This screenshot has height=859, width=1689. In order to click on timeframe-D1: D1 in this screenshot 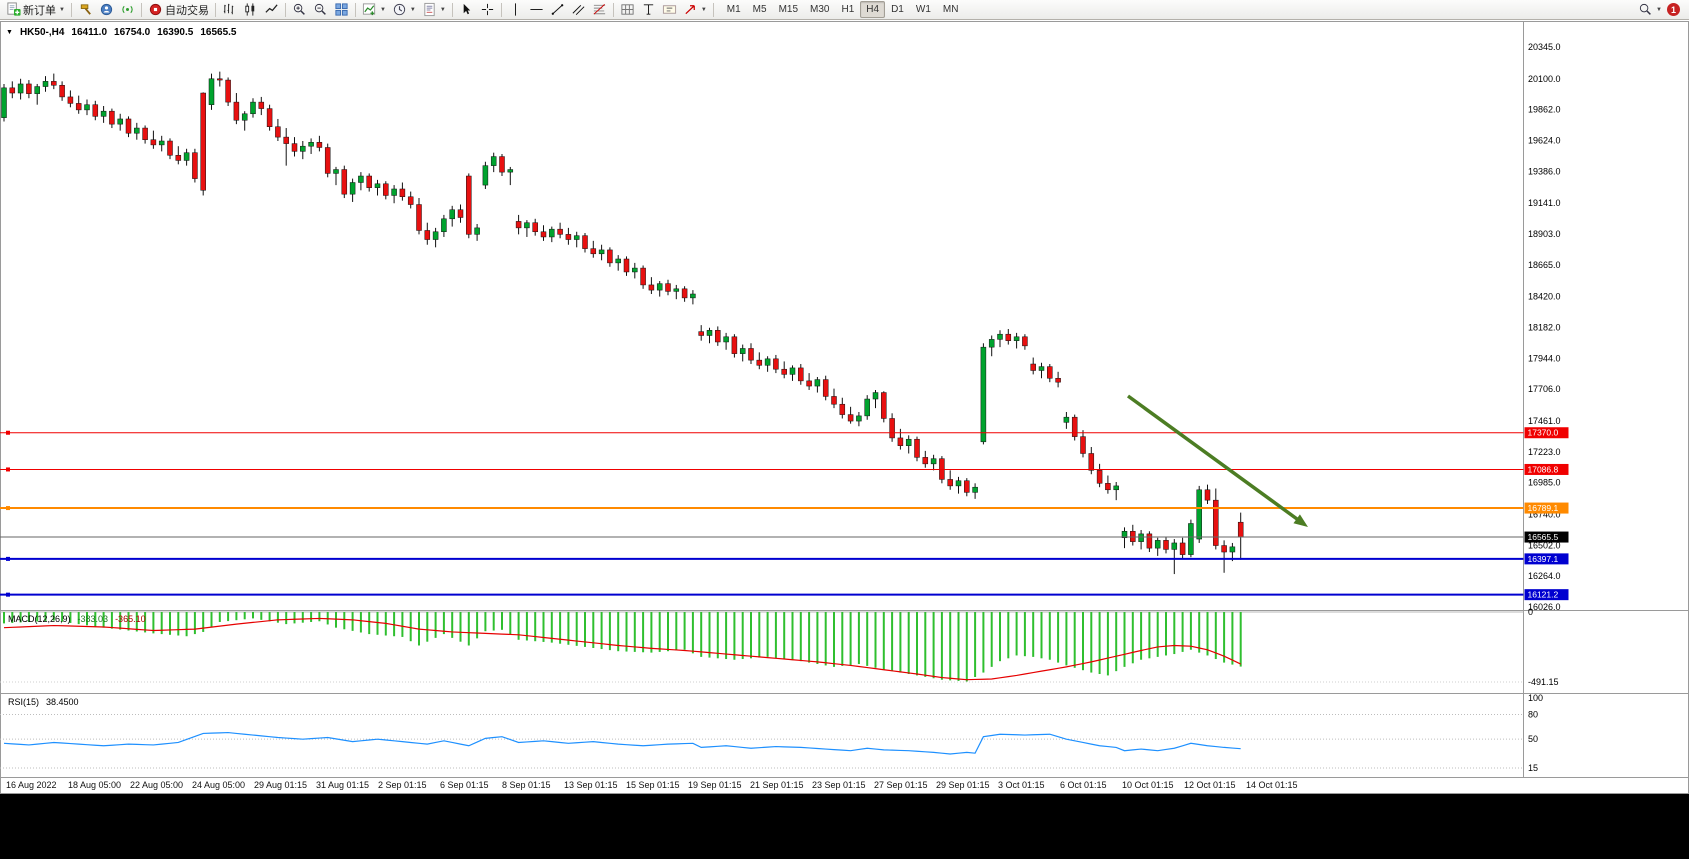, I will do `click(897, 9)`.